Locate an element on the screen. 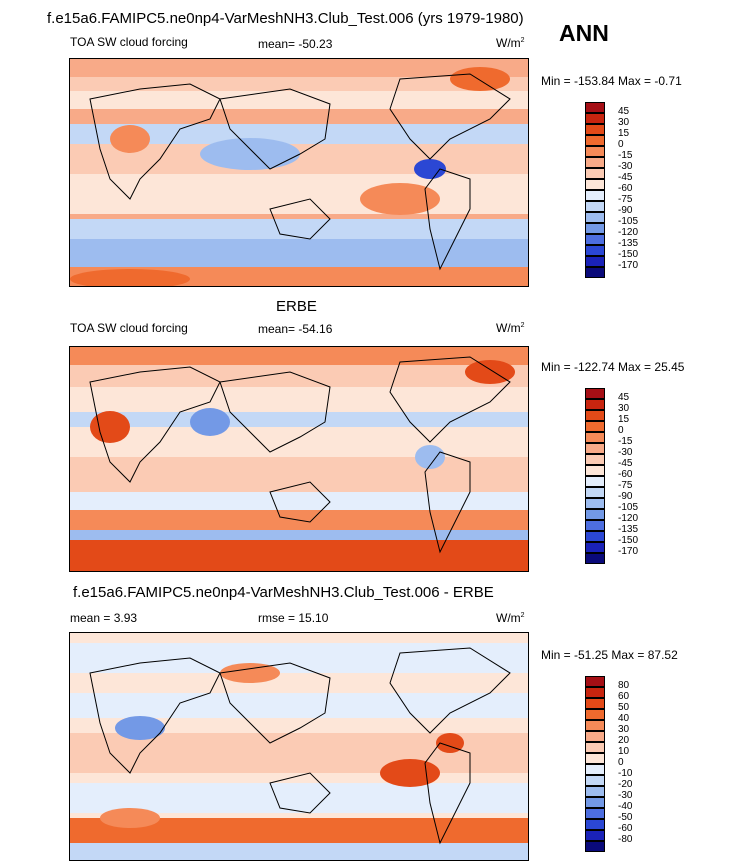  panel-rmse: rmse = 15.10 is located at coordinates (293, 618).